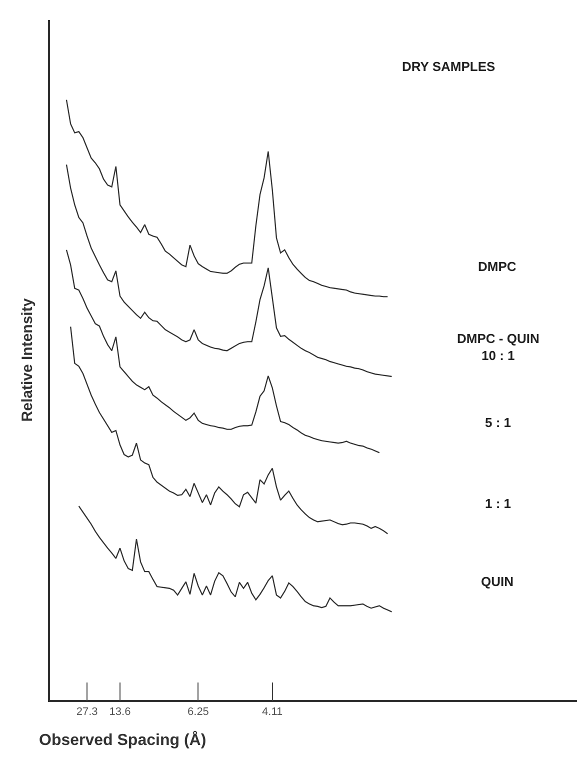  Describe the element at coordinates (497, 581) in the screenshot. I see `text: QUIN` at that location.